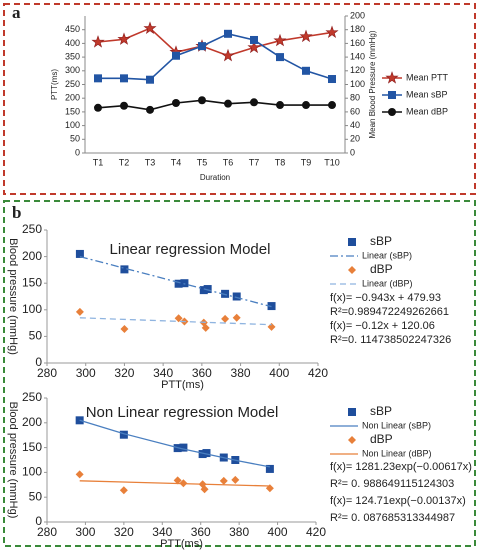 The width and height of the screenshot is (480, 550). I want to click on legend-label: Non Linear (sBP), so click(396, 425).